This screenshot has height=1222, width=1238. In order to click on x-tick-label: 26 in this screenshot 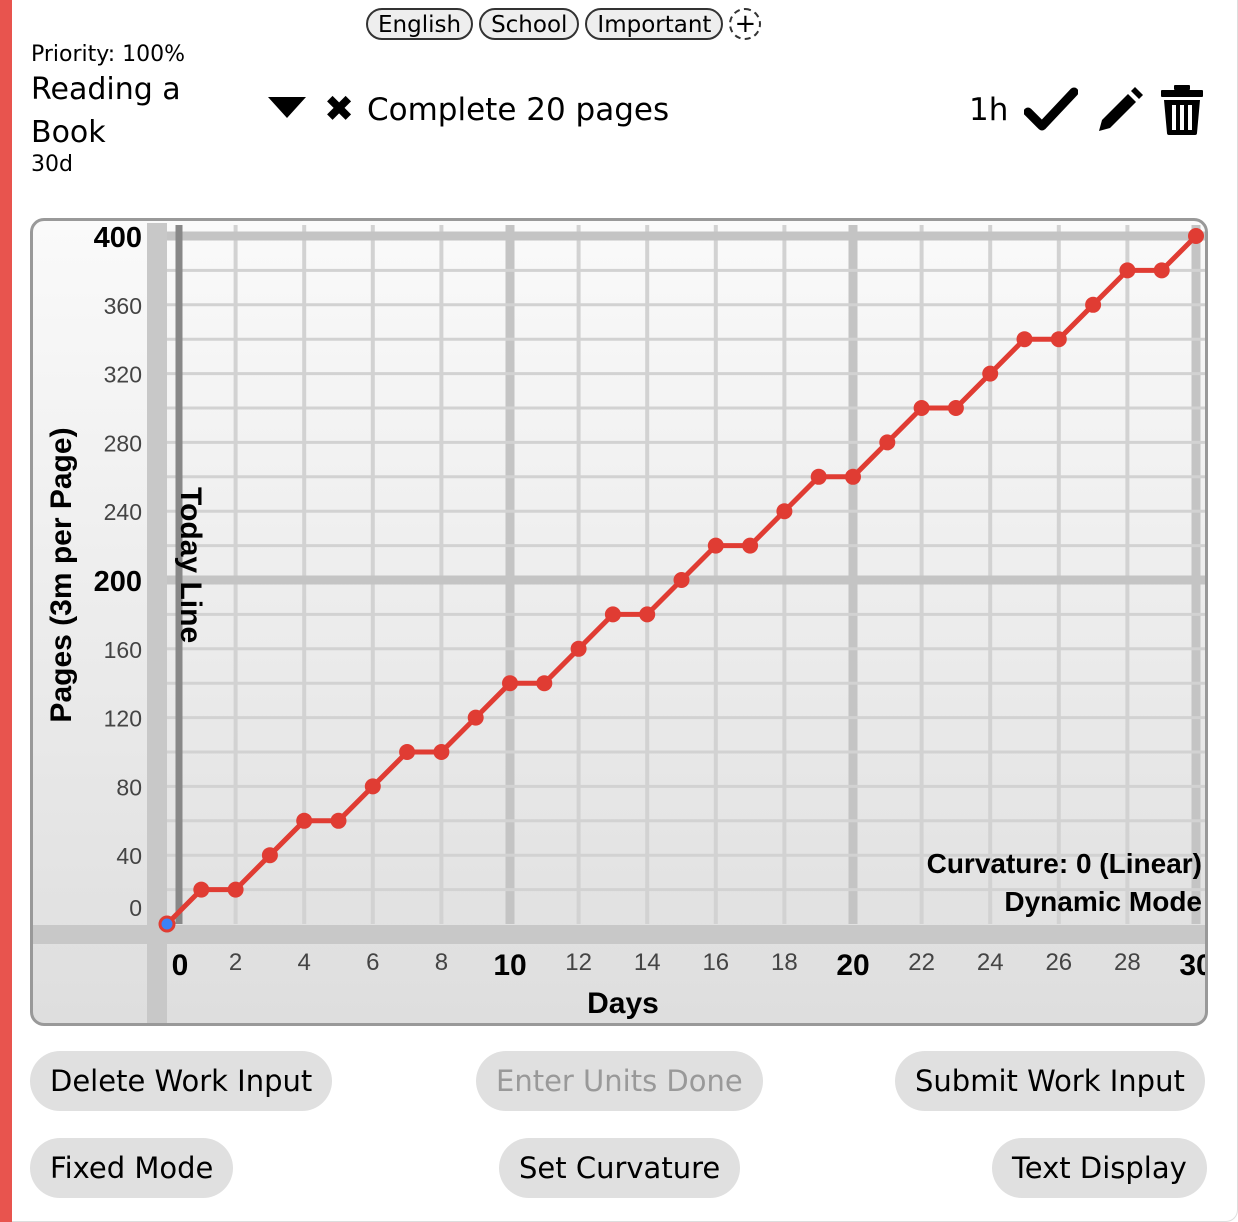, I will do `click(1058, 962)`.